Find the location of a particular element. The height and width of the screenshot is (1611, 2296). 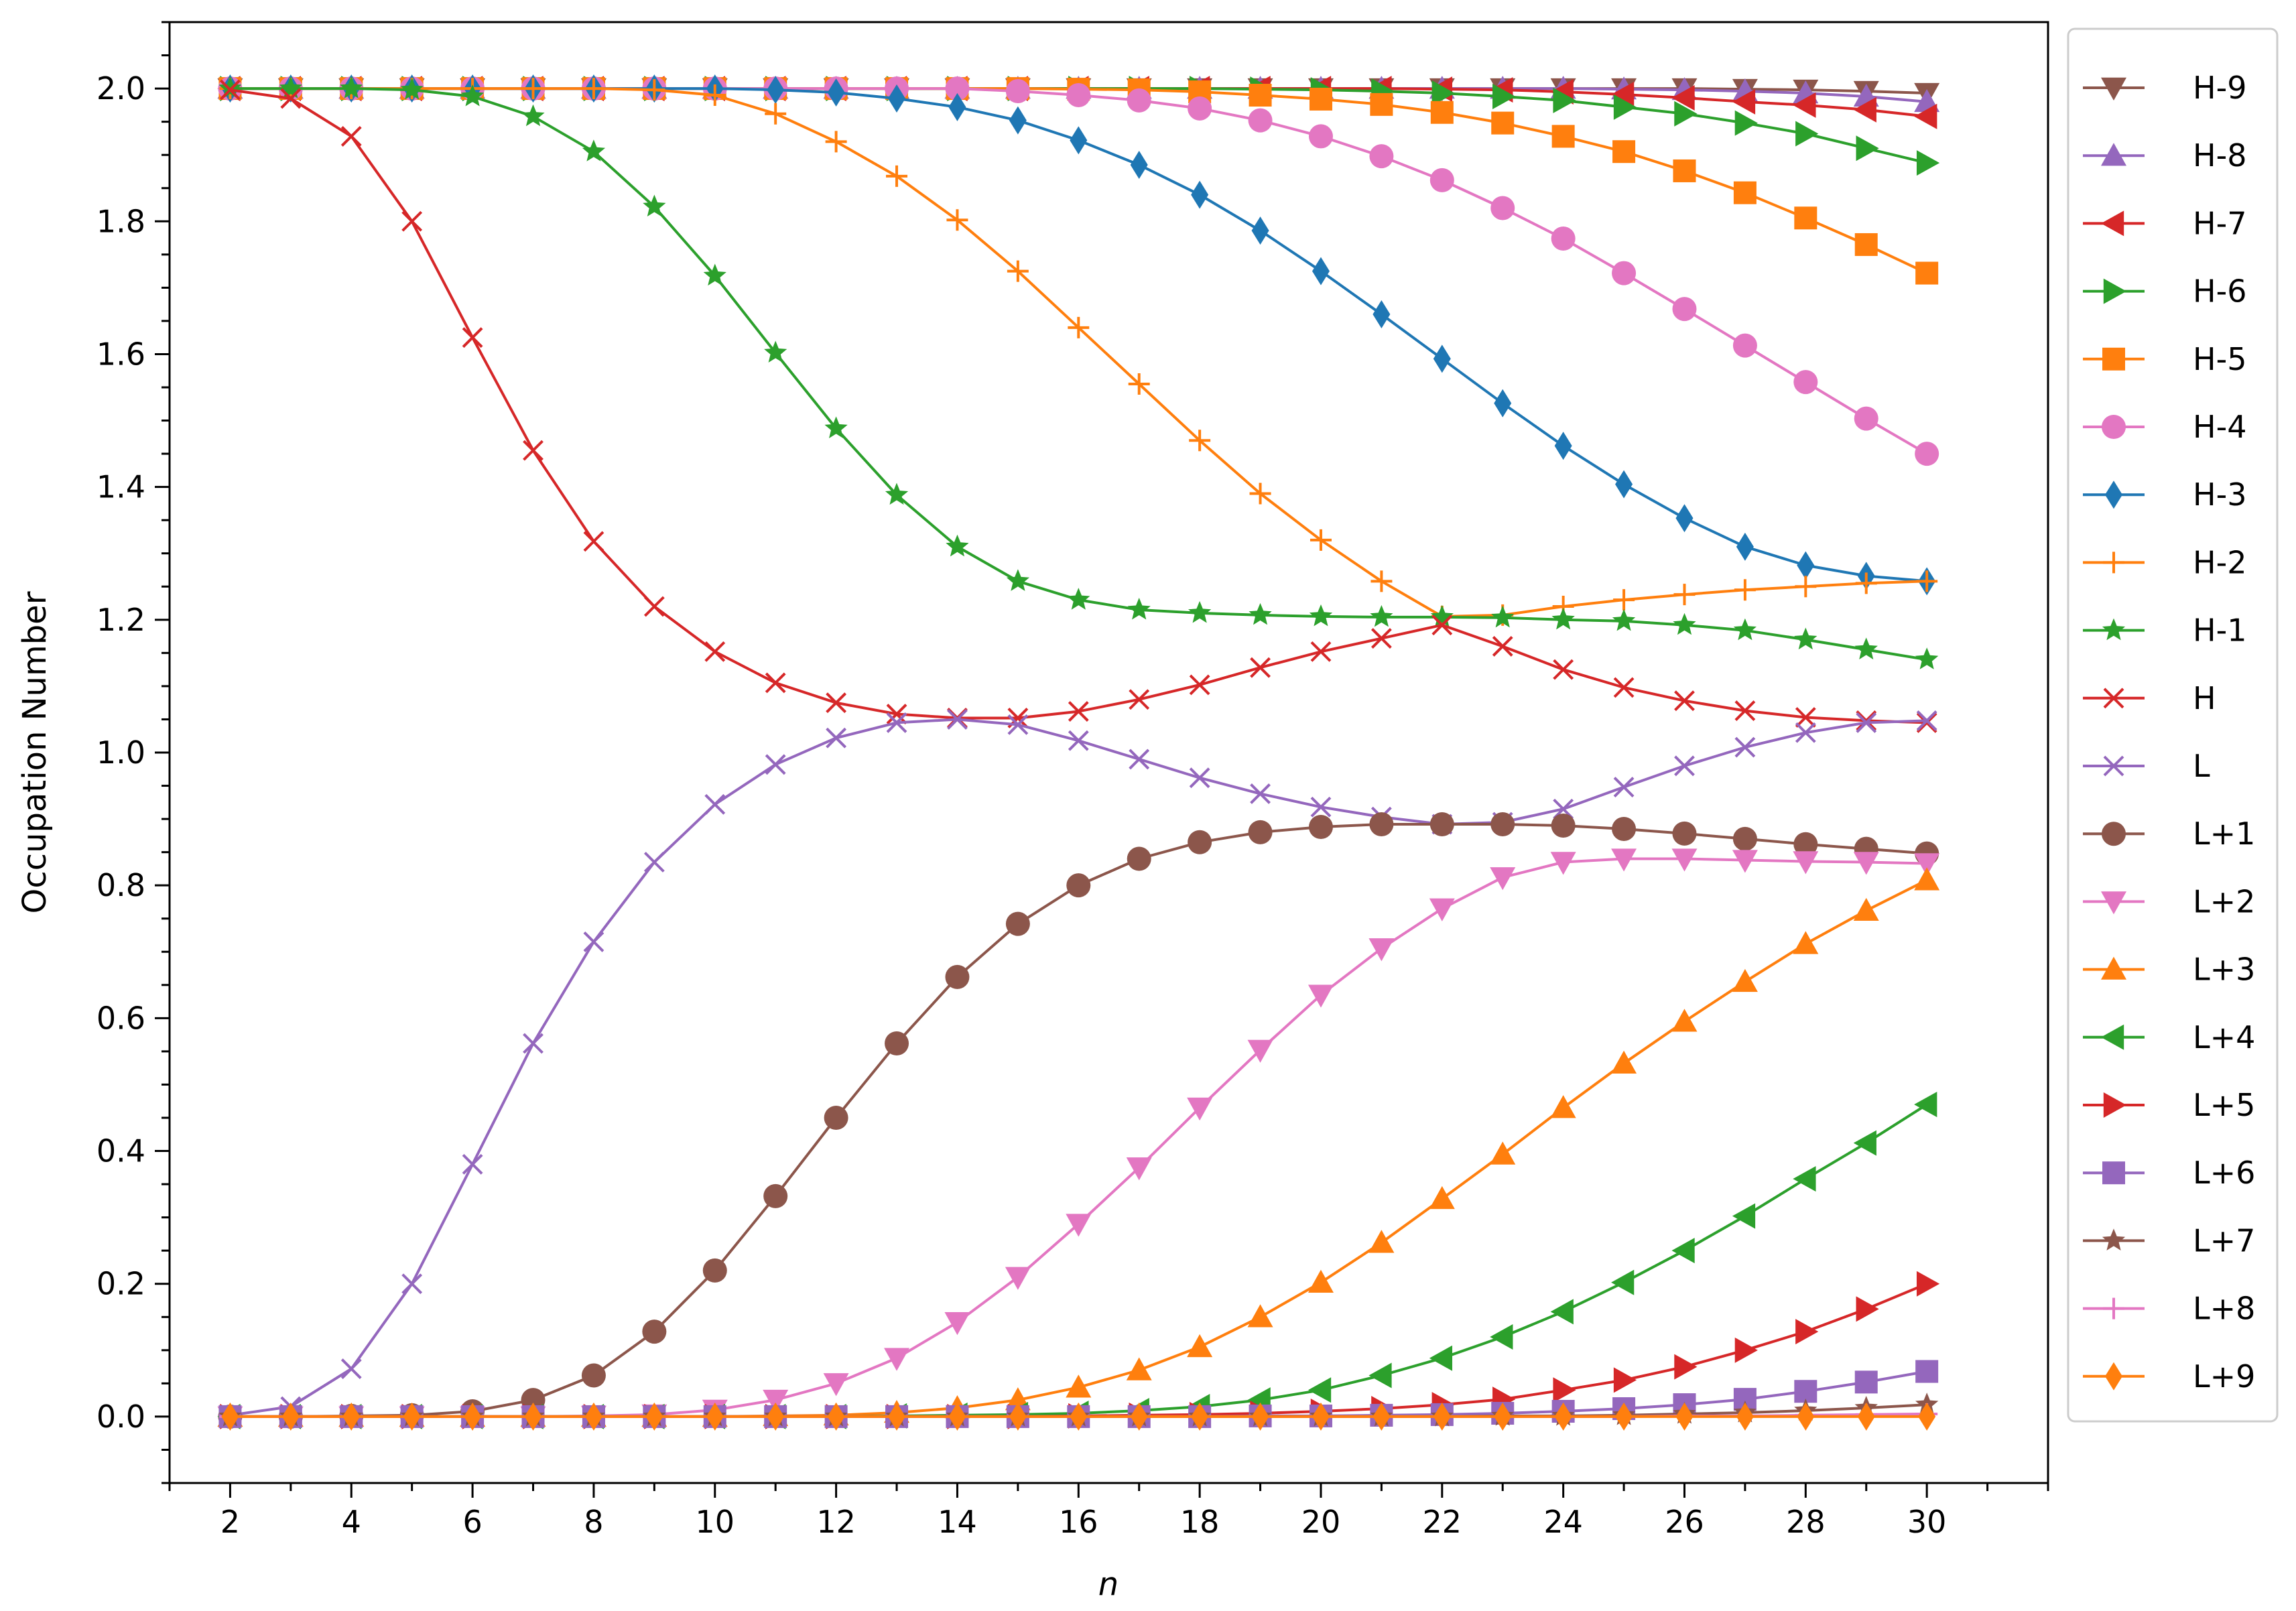

x-tick-label: 16 is located at coordinates (1078, 1522).